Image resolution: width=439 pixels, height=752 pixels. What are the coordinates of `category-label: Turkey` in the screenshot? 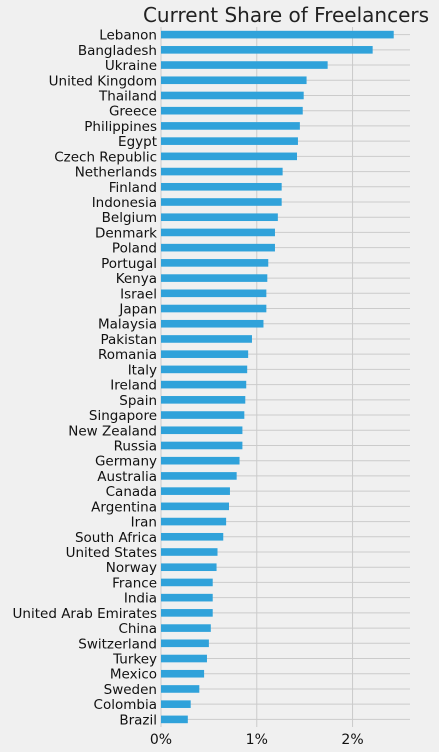 It's located at (134, 660).